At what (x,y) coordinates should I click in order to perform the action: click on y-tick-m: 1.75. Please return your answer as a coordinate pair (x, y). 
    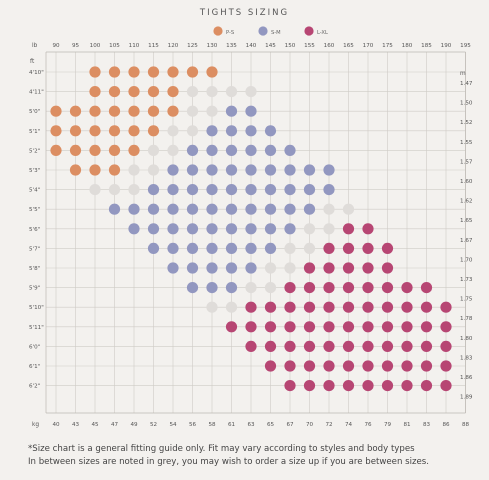
    Looking at the image, I should click on (466, 300).